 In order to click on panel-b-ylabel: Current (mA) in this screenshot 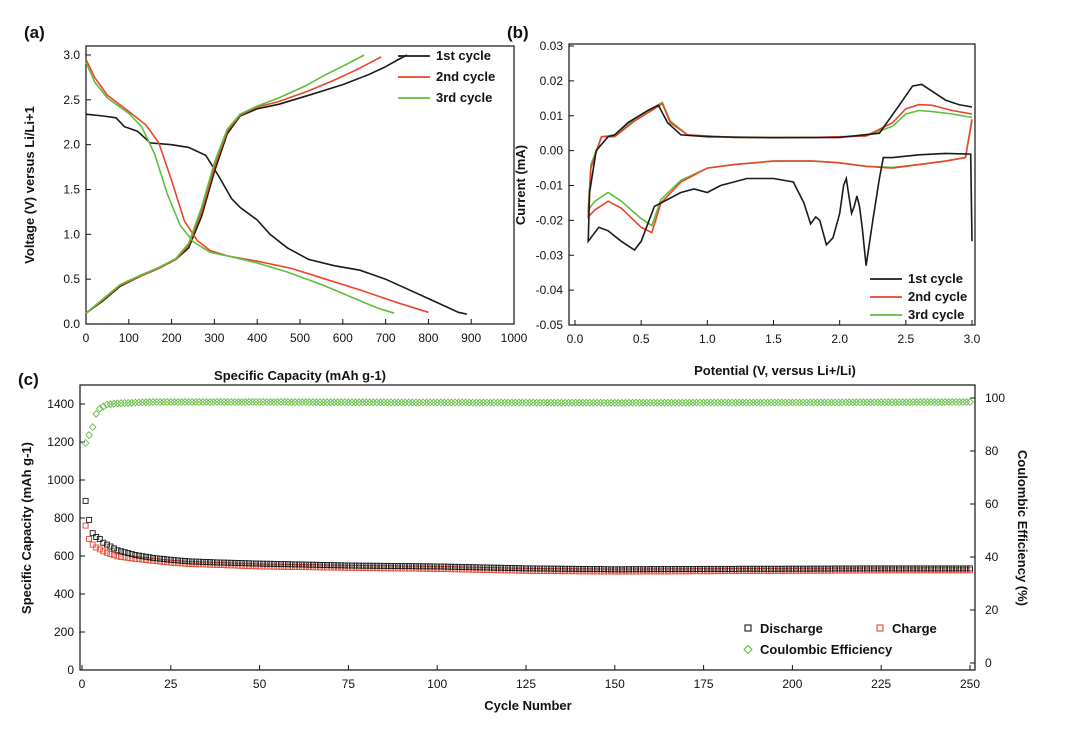, I will do `click(520, 185)`.